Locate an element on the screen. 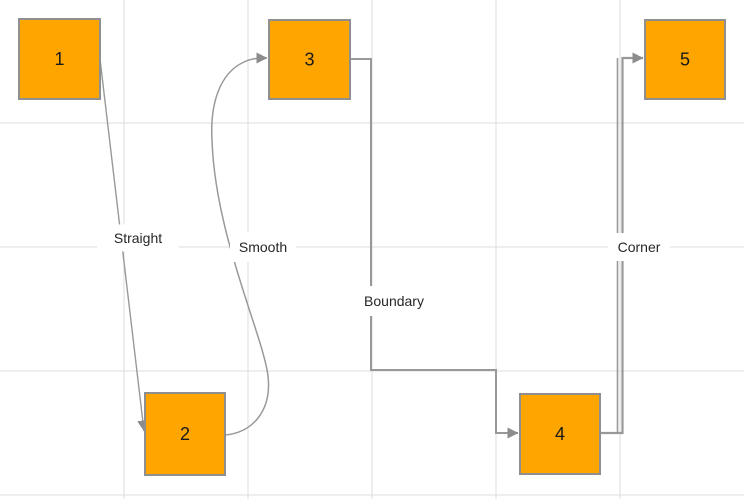 Image resolution: width=744 pixels, height=499 pixels. edge-smooth: Smooth is located at coordinates (253, 244).